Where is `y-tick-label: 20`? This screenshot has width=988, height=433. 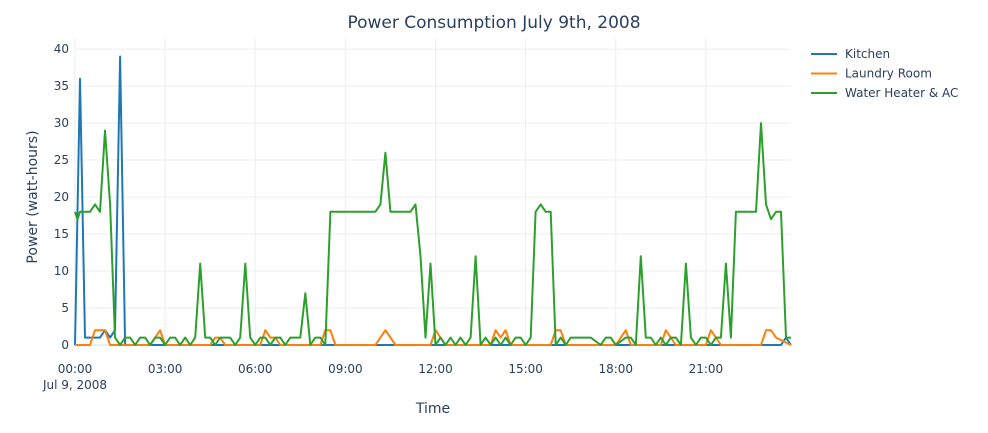 y-tick-label: 20 is located at coordinates (61, 197).